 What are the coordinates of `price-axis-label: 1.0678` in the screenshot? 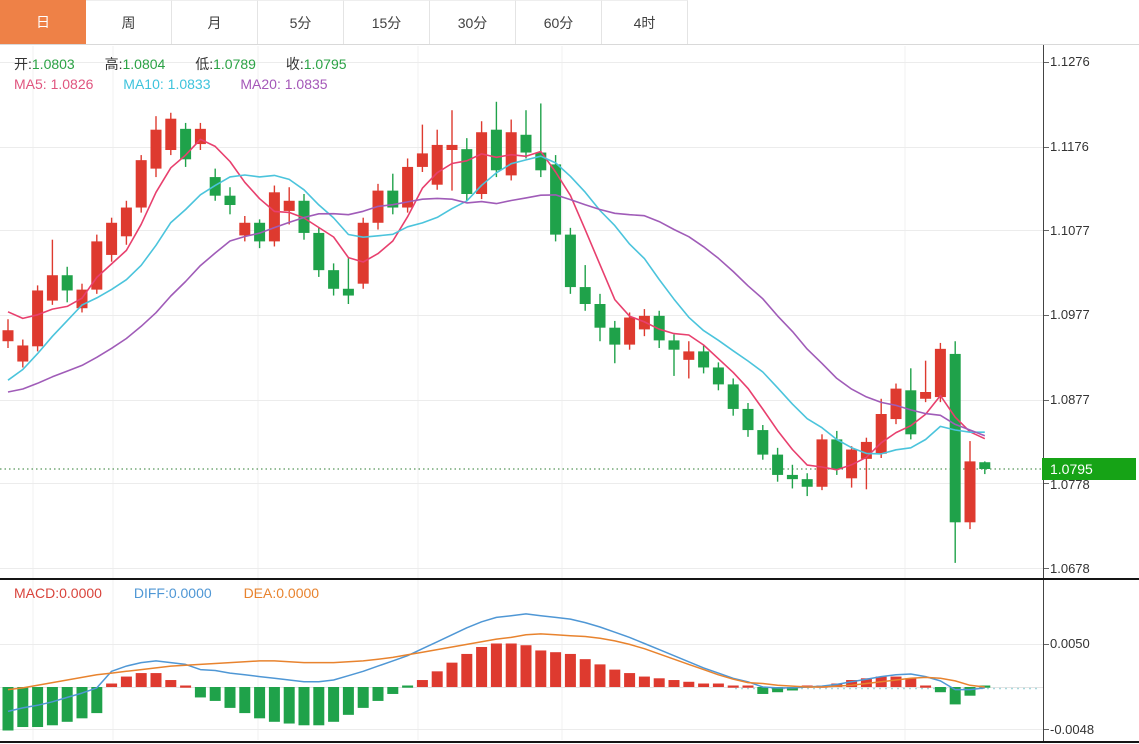 It's located at (1070, 568).